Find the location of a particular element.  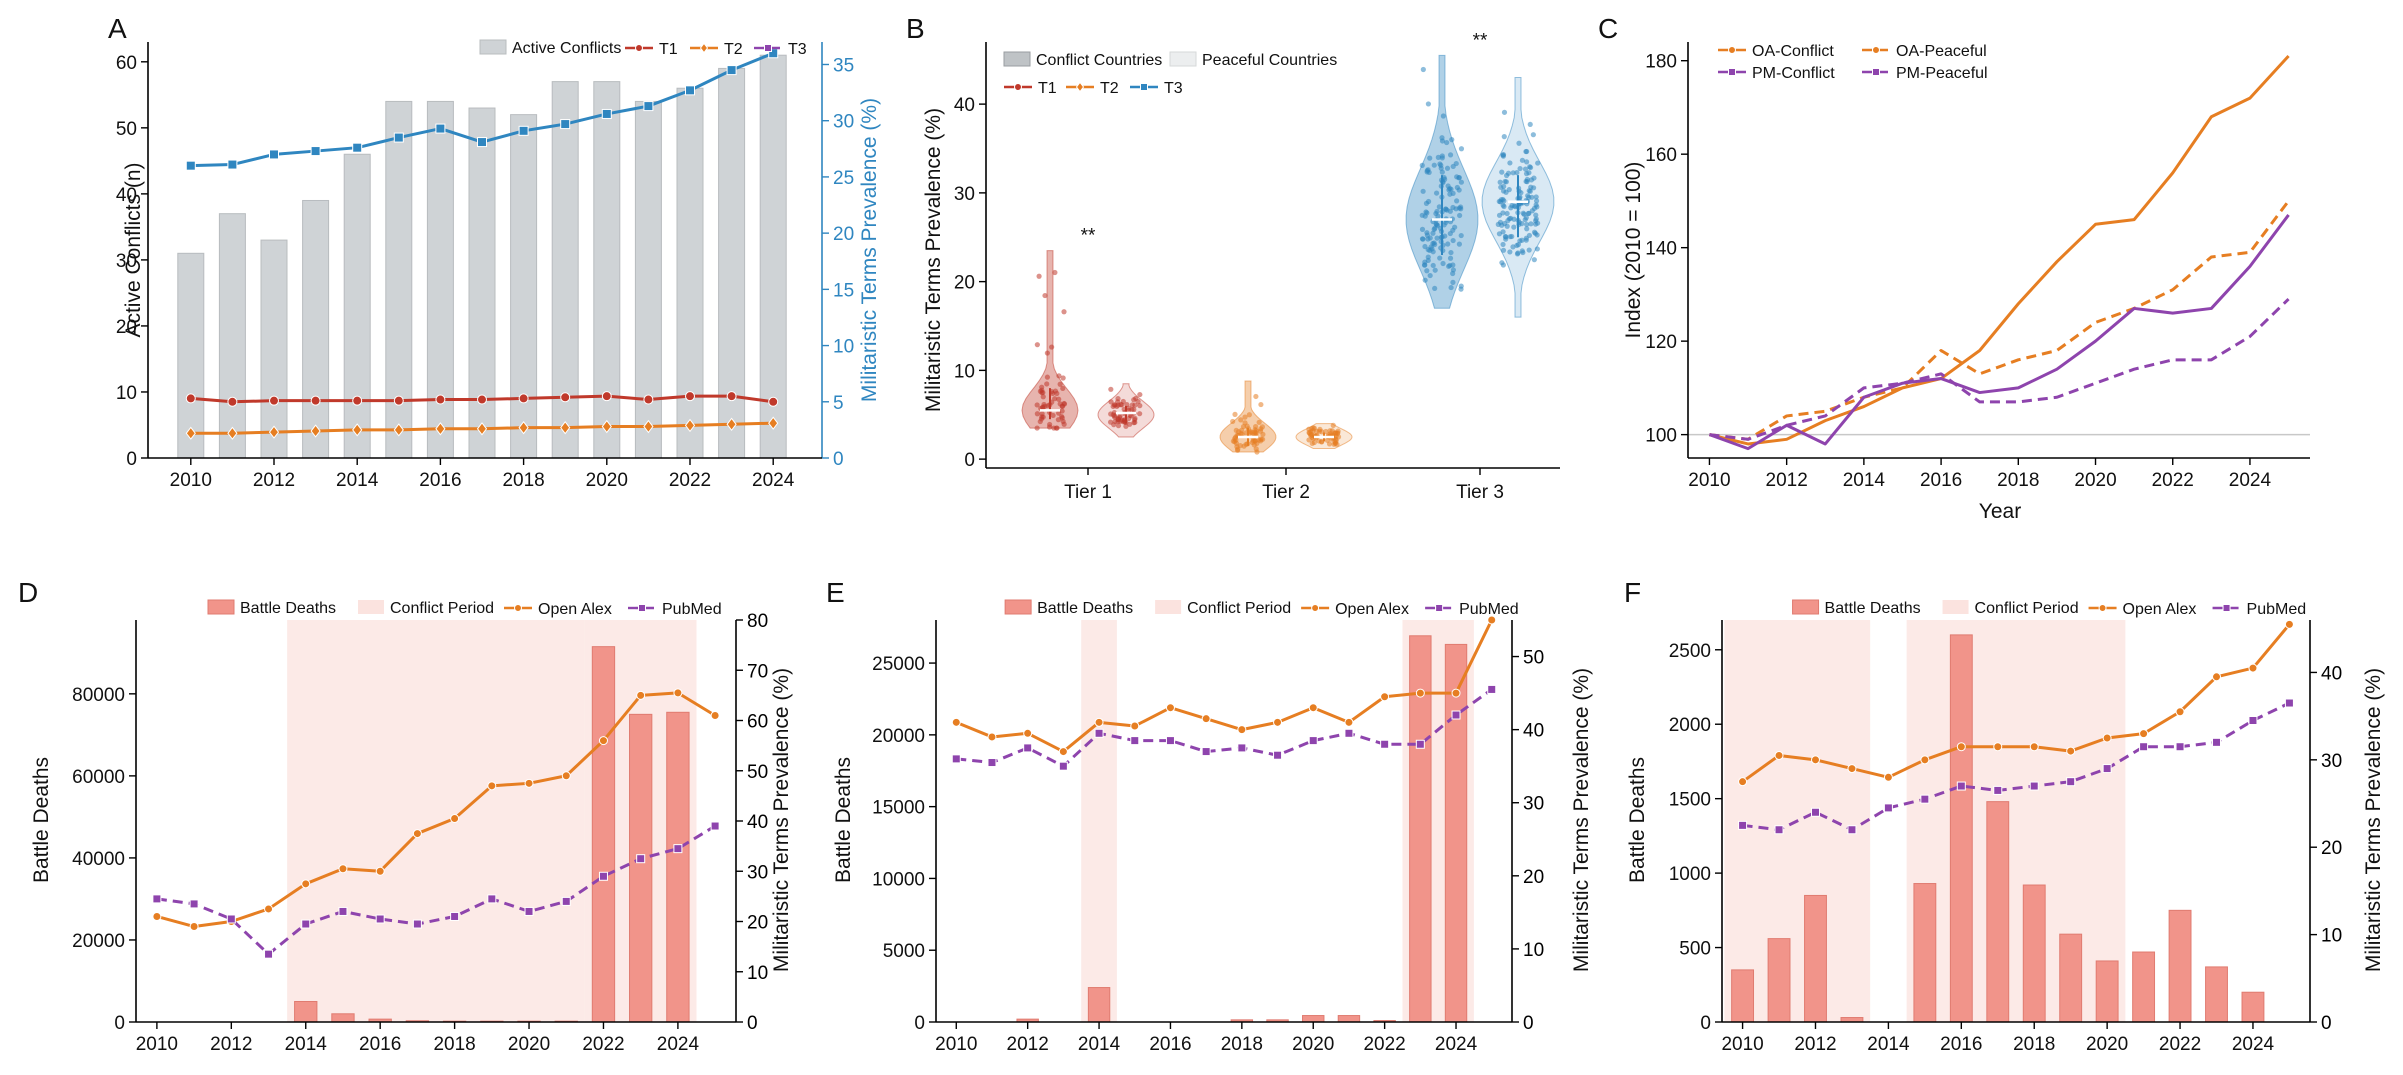

panel-f-y-tick-label: 500 is located at coordinates (1695, 949).